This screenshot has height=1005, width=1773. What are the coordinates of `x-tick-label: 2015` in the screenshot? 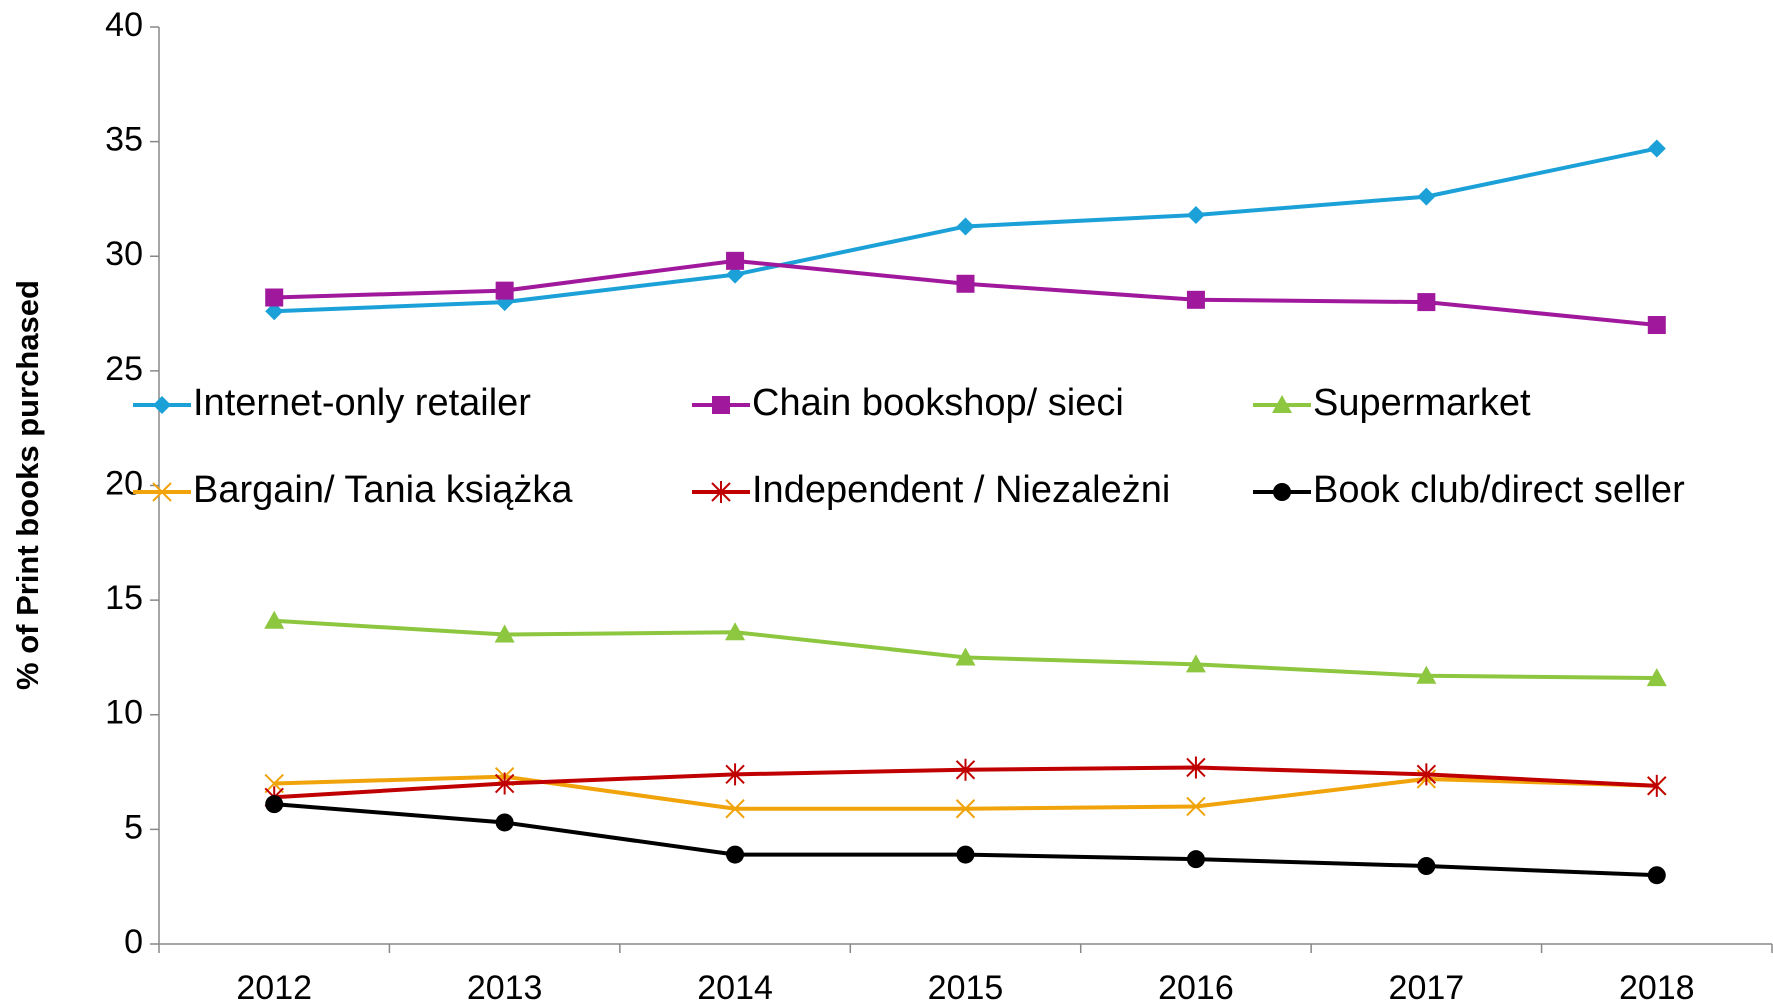 It's located at (966, 987).